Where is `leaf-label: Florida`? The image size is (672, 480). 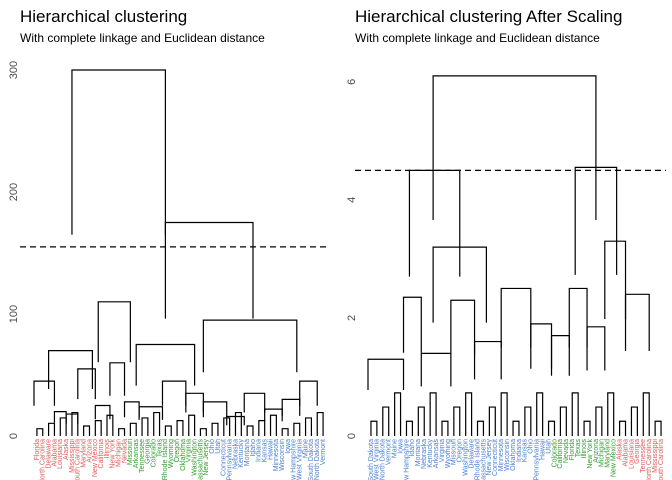 leaf-label: Florida is located at coordinates (37, 450).